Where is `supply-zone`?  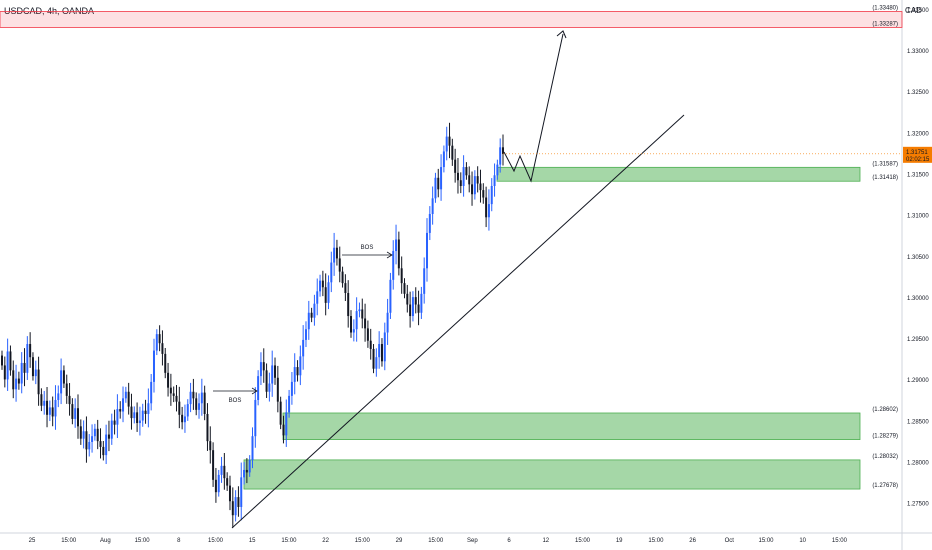
supply-zone is located at coordinates (451, 19).